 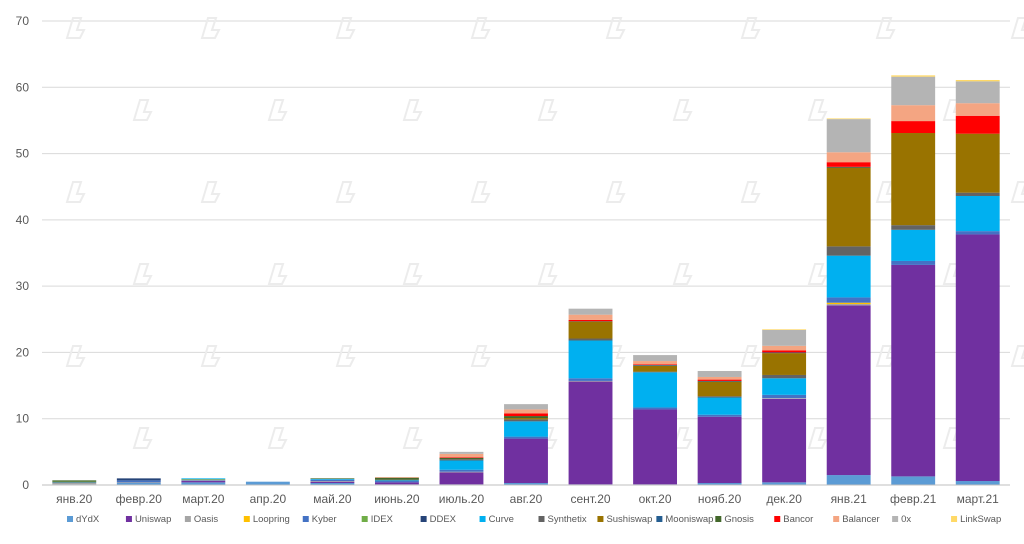 I want to click on legend-label: dYdX, so click(x=88, y=519).